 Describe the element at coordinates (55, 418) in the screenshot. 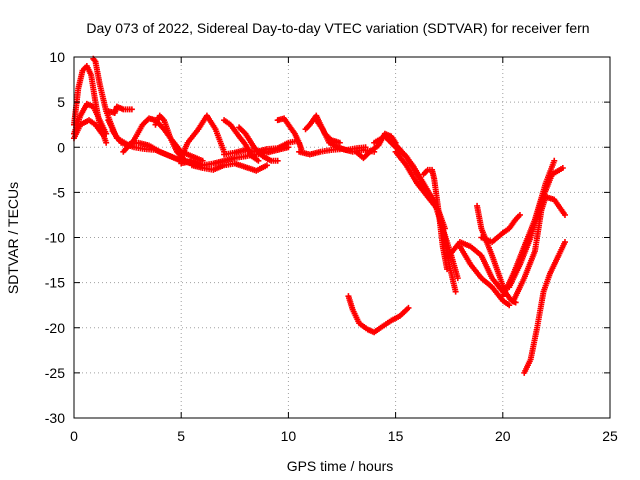

I see `y-tick-label: -30` at that location.